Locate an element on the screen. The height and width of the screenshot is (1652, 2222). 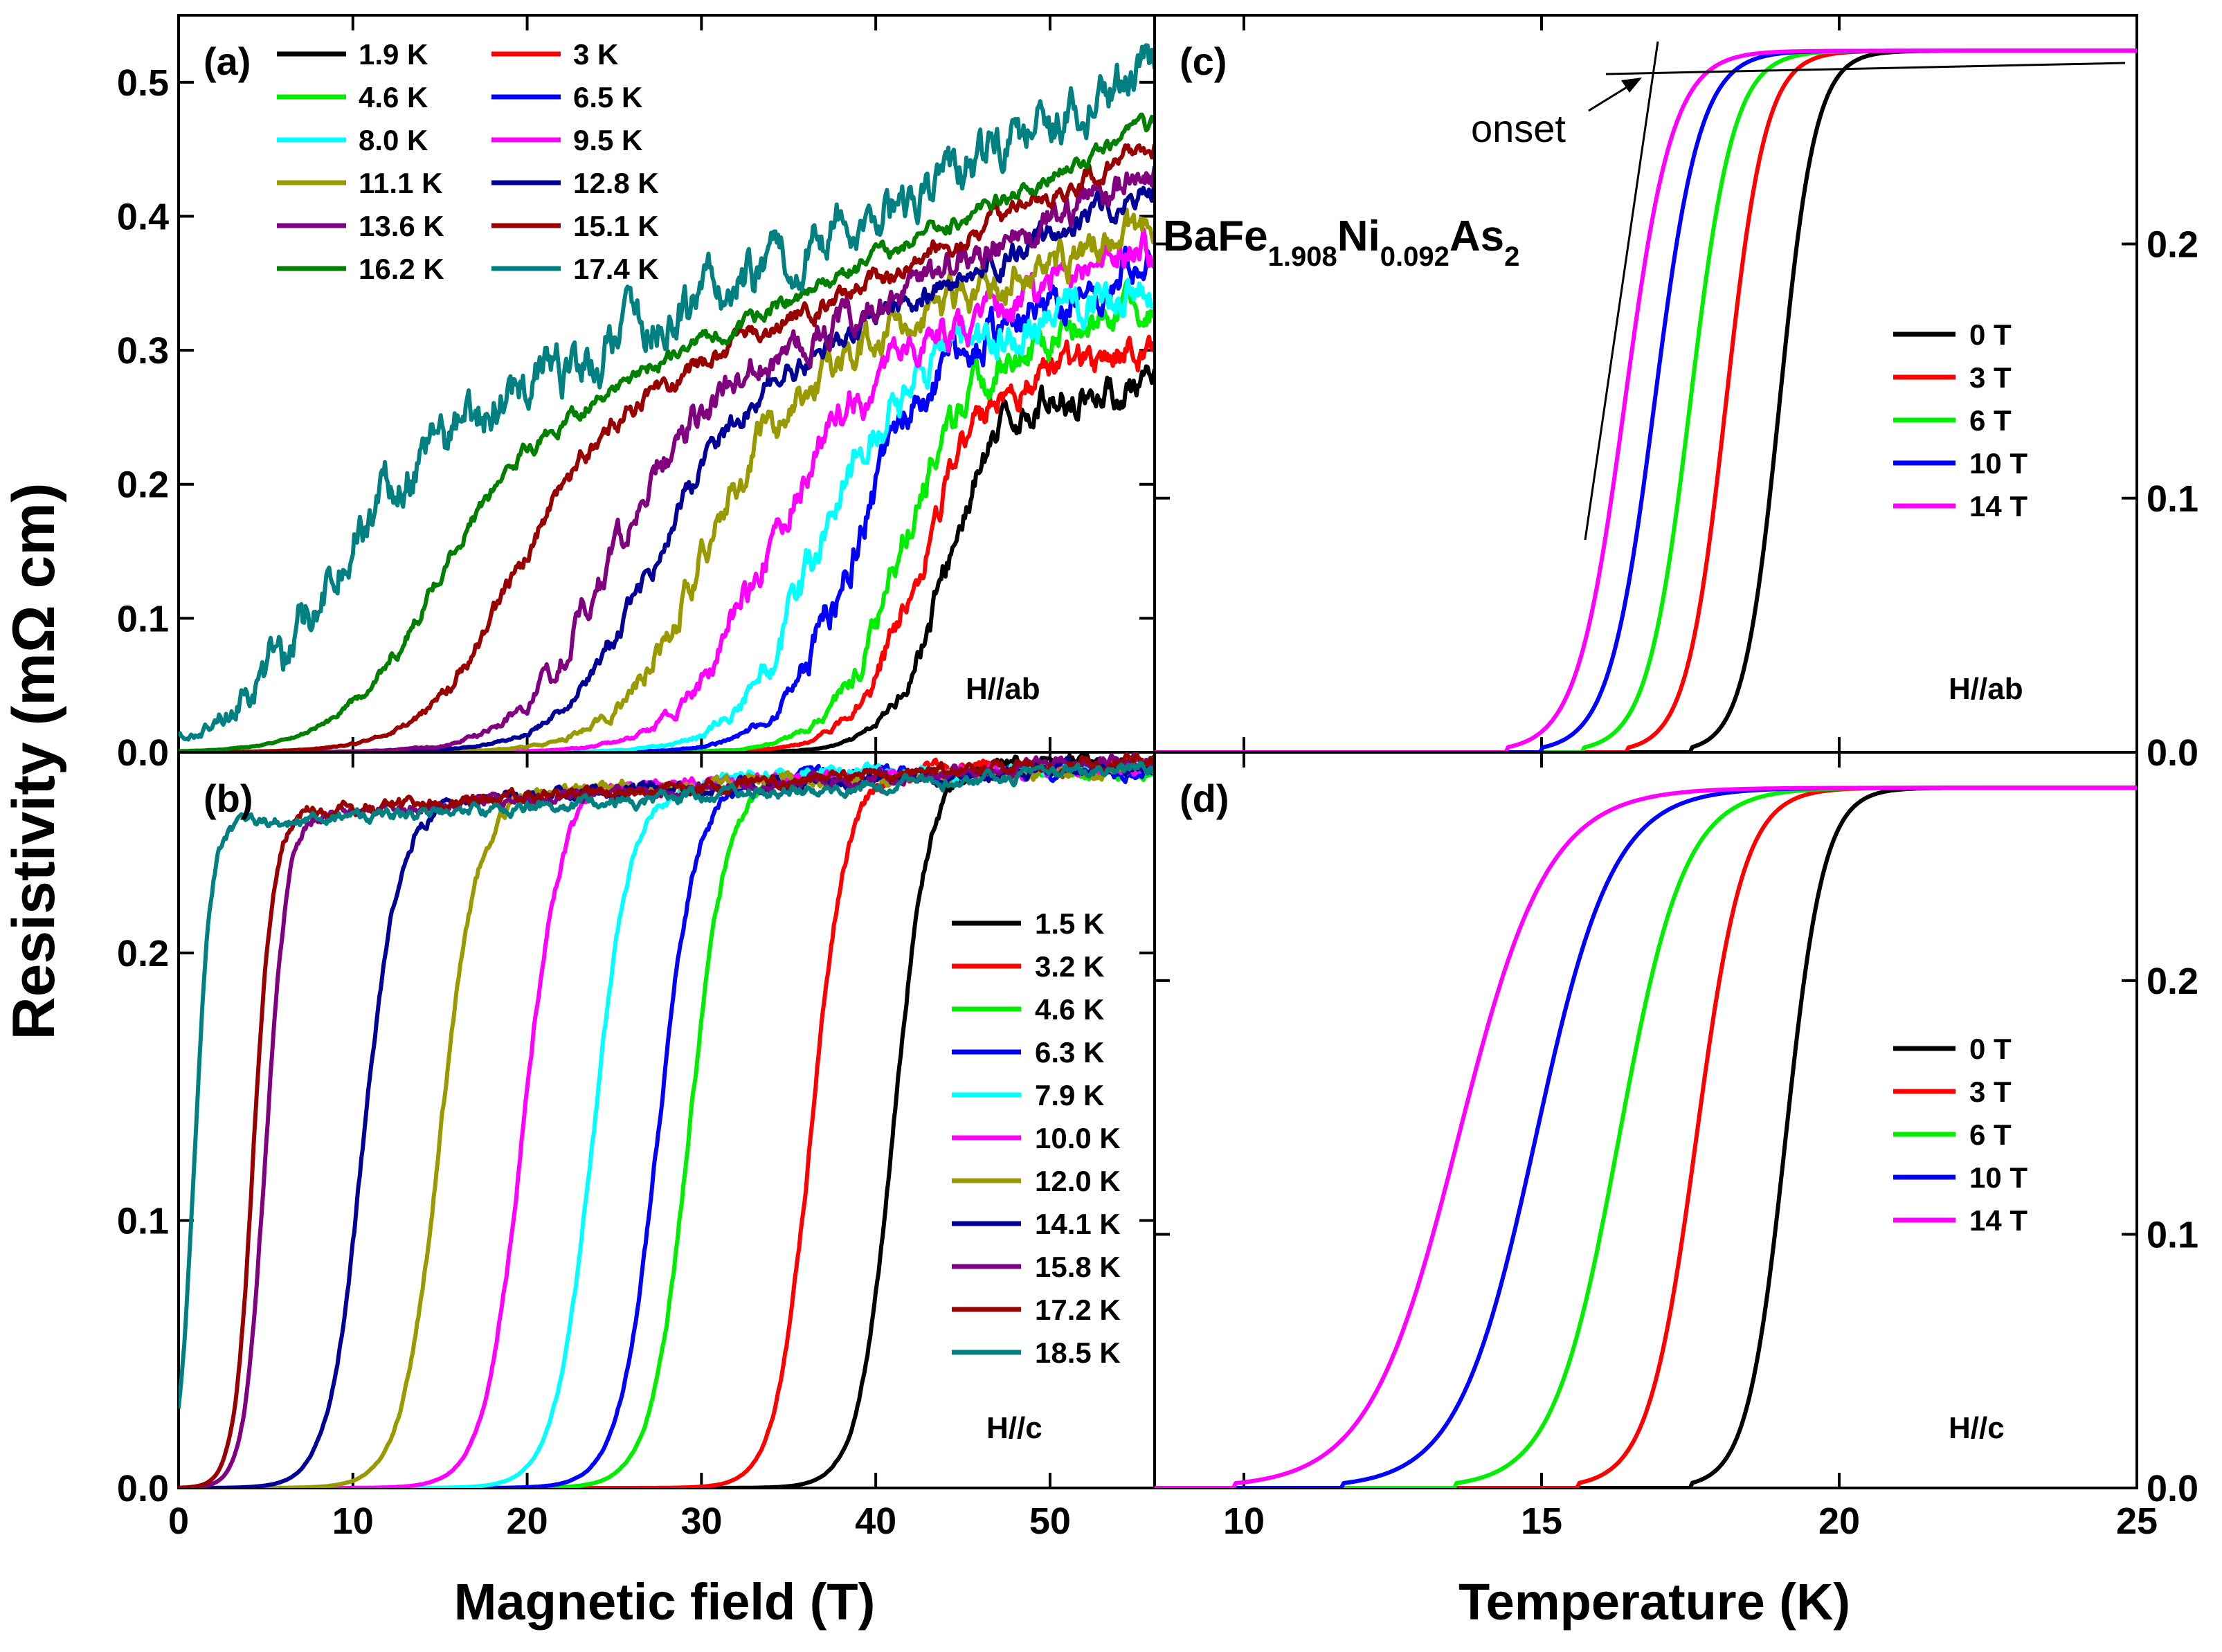
legend-label: 10.0 K is located at coordinates (1078, 1138).